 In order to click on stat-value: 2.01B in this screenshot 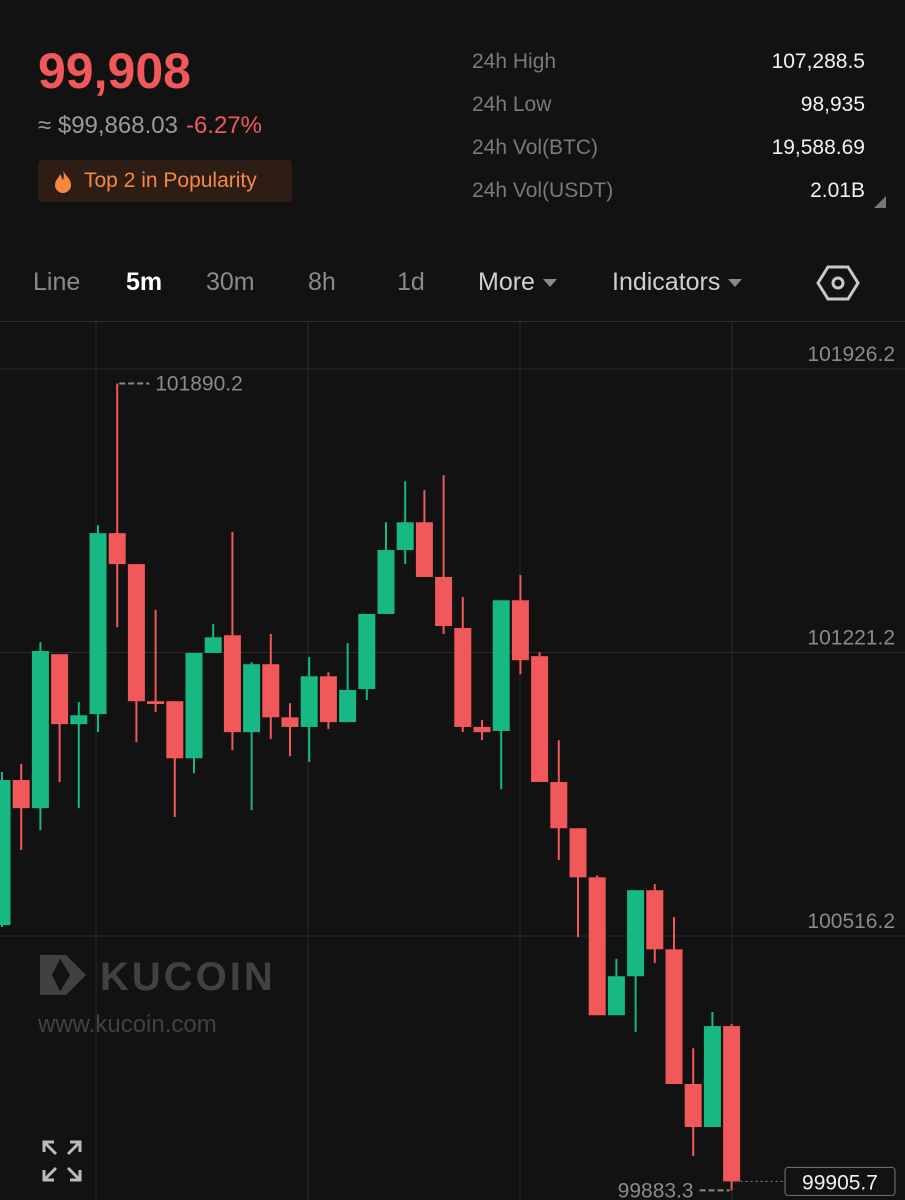, I will do `click(837, 190)`.